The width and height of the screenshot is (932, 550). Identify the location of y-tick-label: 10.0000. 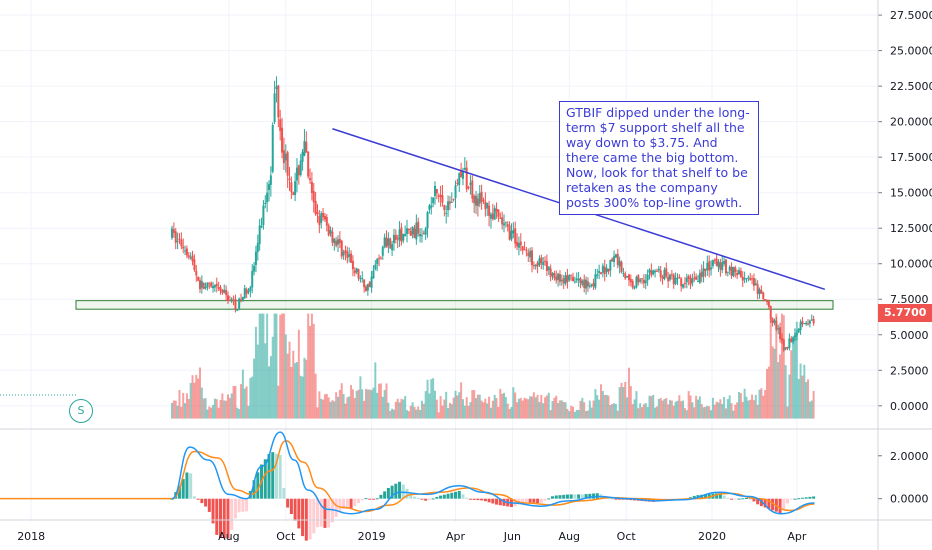
(911, 264).